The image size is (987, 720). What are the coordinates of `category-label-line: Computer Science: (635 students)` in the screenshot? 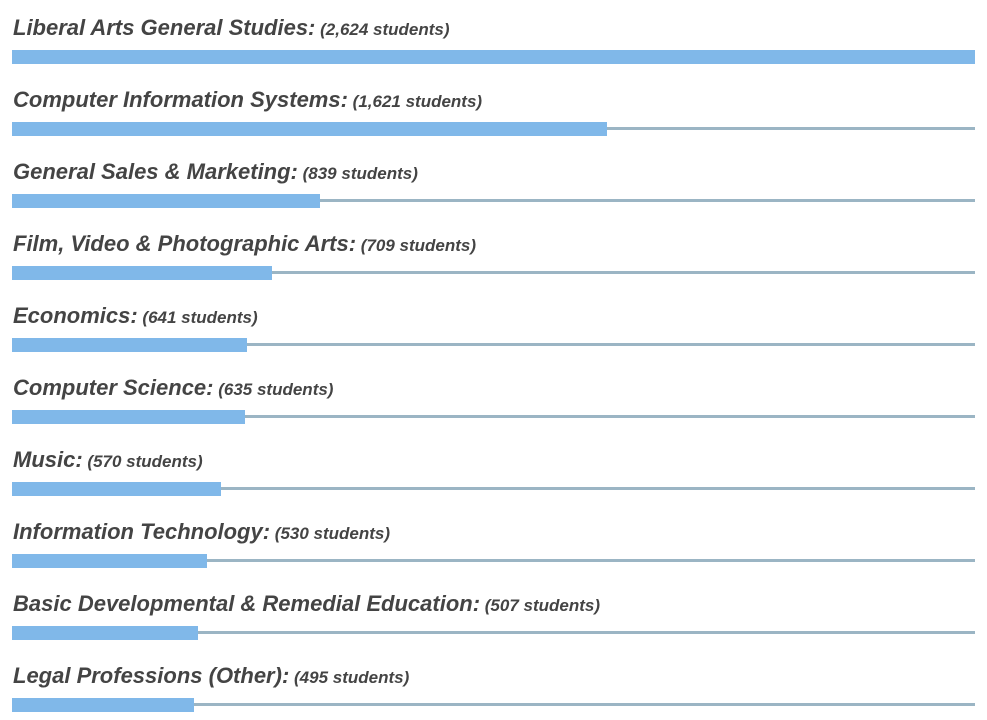 It's located at (173, 388).